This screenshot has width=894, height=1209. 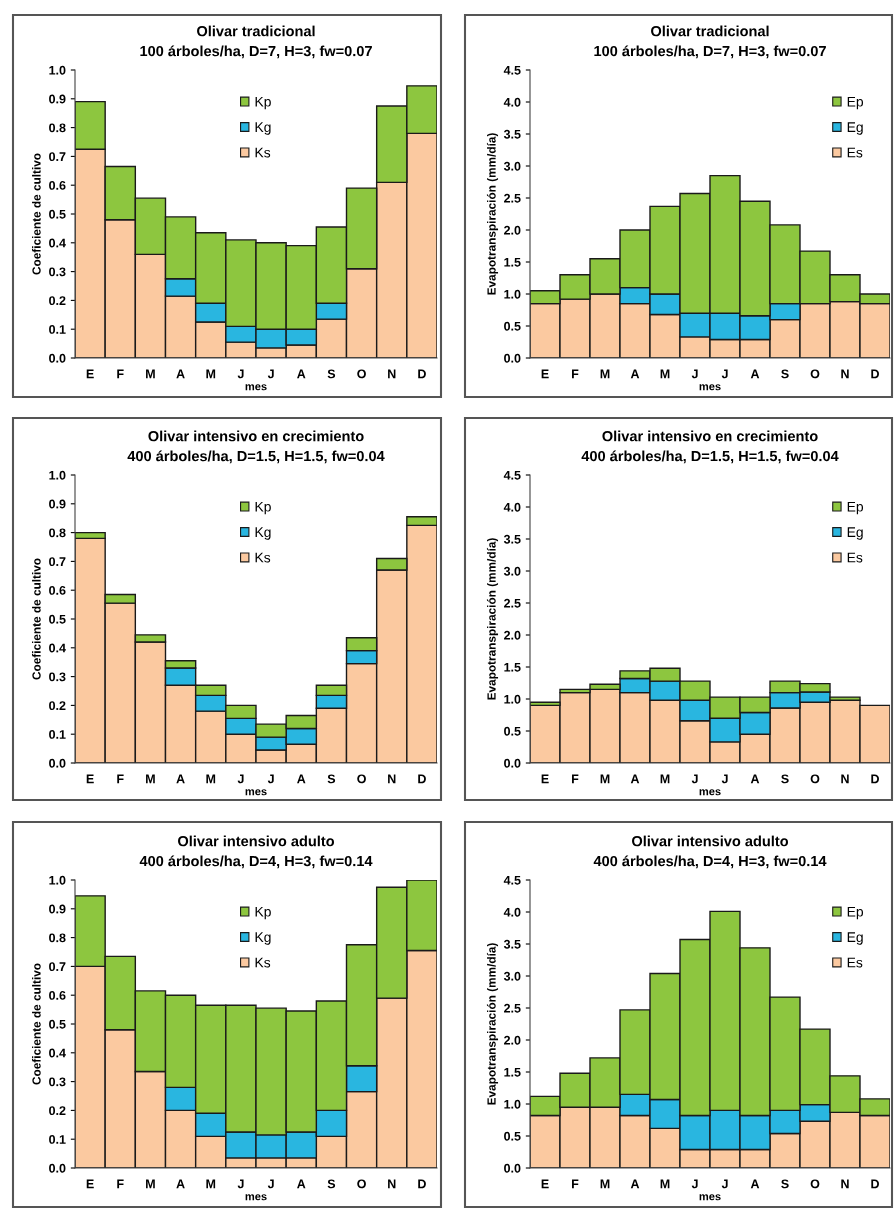 I want to click on legend-label: Ep, so click(x=855, y=508).